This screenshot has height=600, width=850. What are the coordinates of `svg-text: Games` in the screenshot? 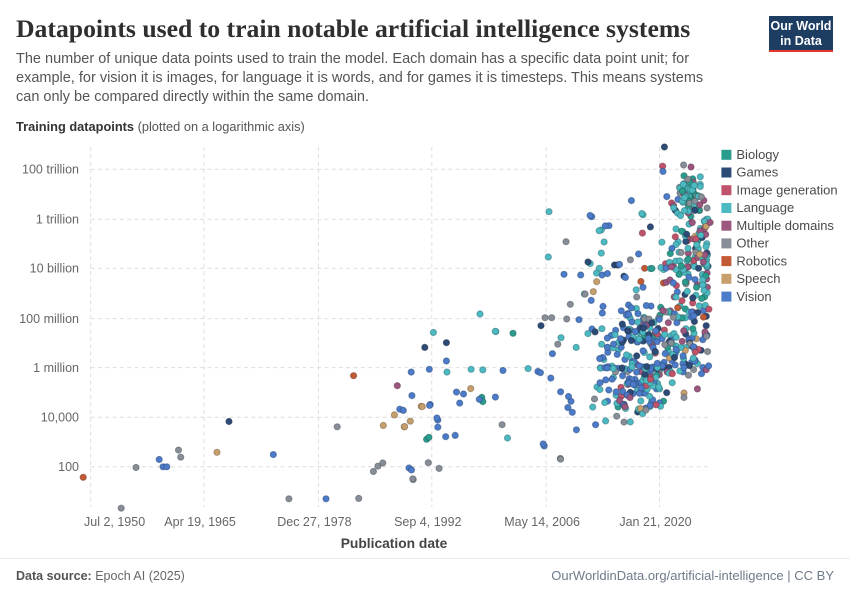 It's located at (757, 172).